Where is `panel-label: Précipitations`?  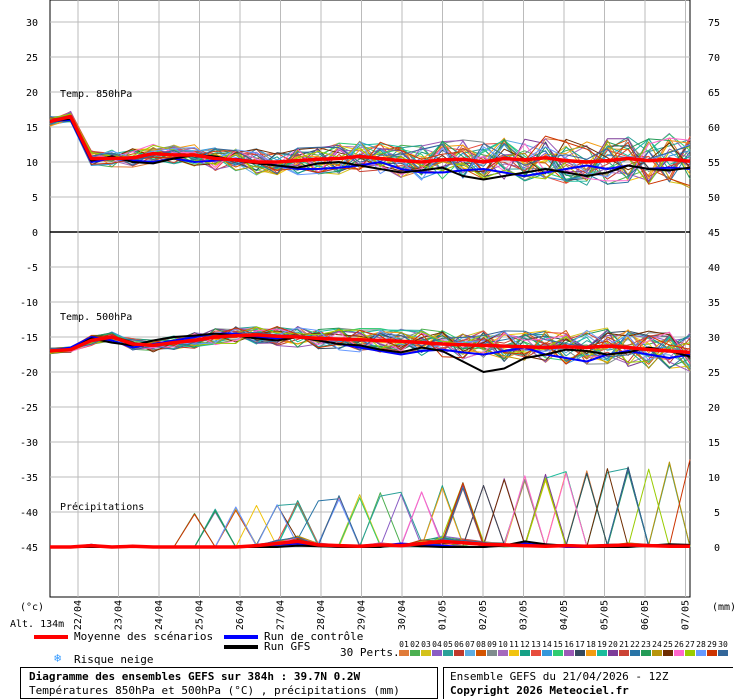 panel-label: Précipitations is located at coordinates (102, 507).